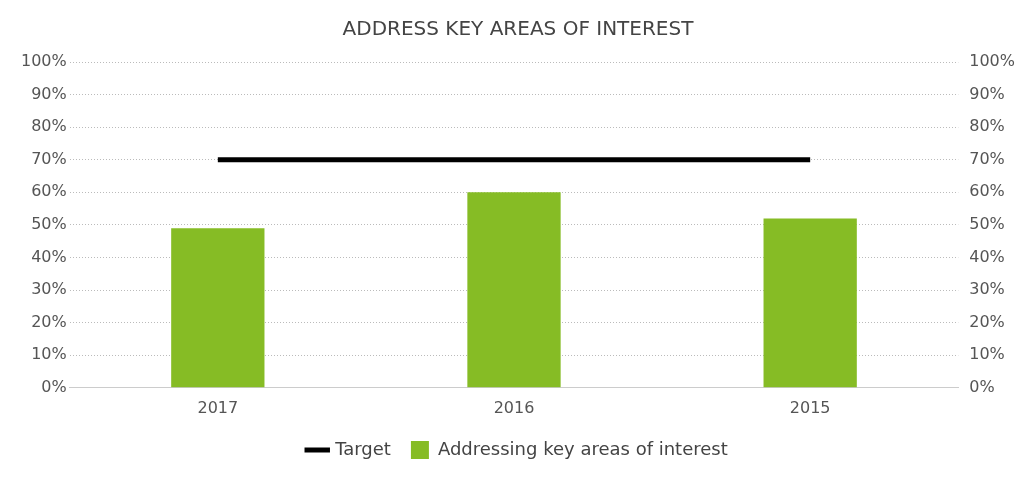  Describe the element at coordinates (987, 191) in the screenshot. I see `y2-tick-label: 60%` at that location.